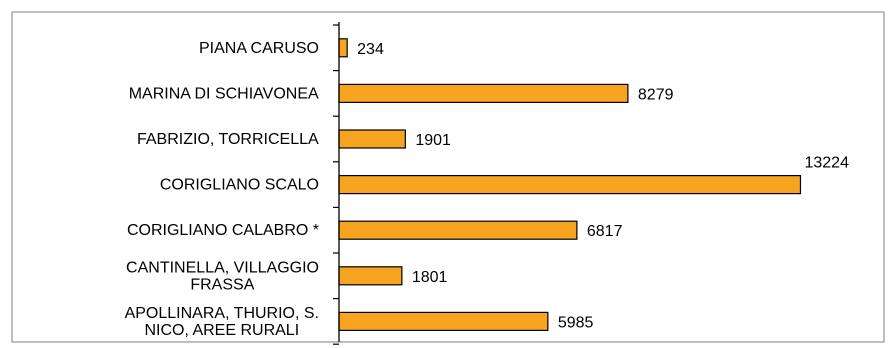  Describe the element at coordinates (221, 330) in the screenshot. I see `category-label: NICO, AREE RURALI` at that location.